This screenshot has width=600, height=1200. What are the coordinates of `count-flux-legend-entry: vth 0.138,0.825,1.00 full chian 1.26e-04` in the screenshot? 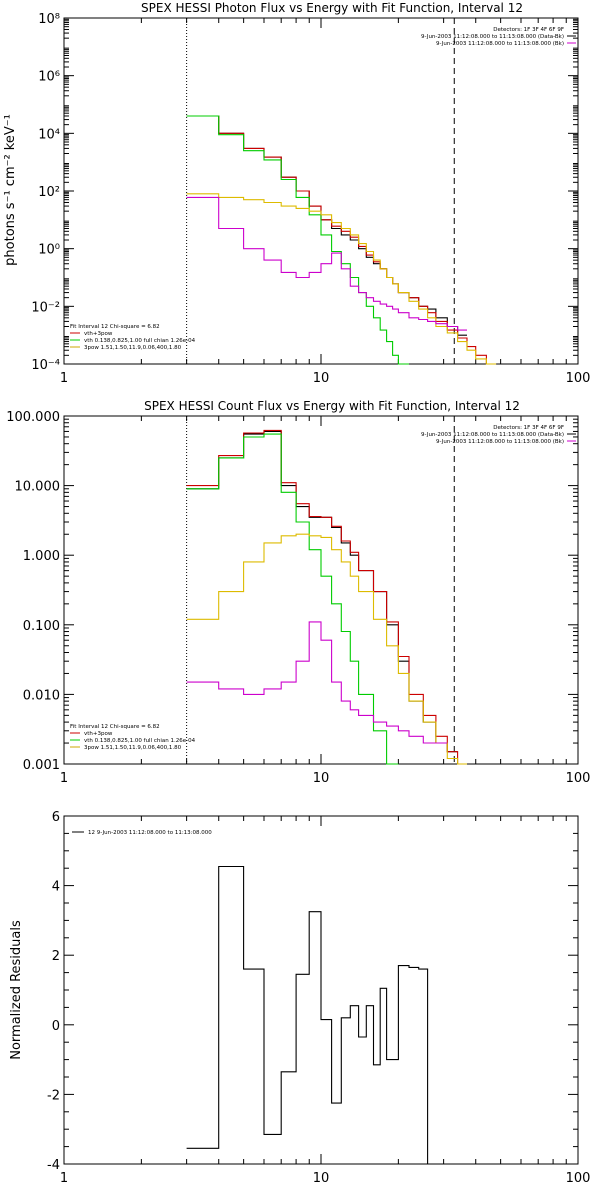 It's located at (140, 741).